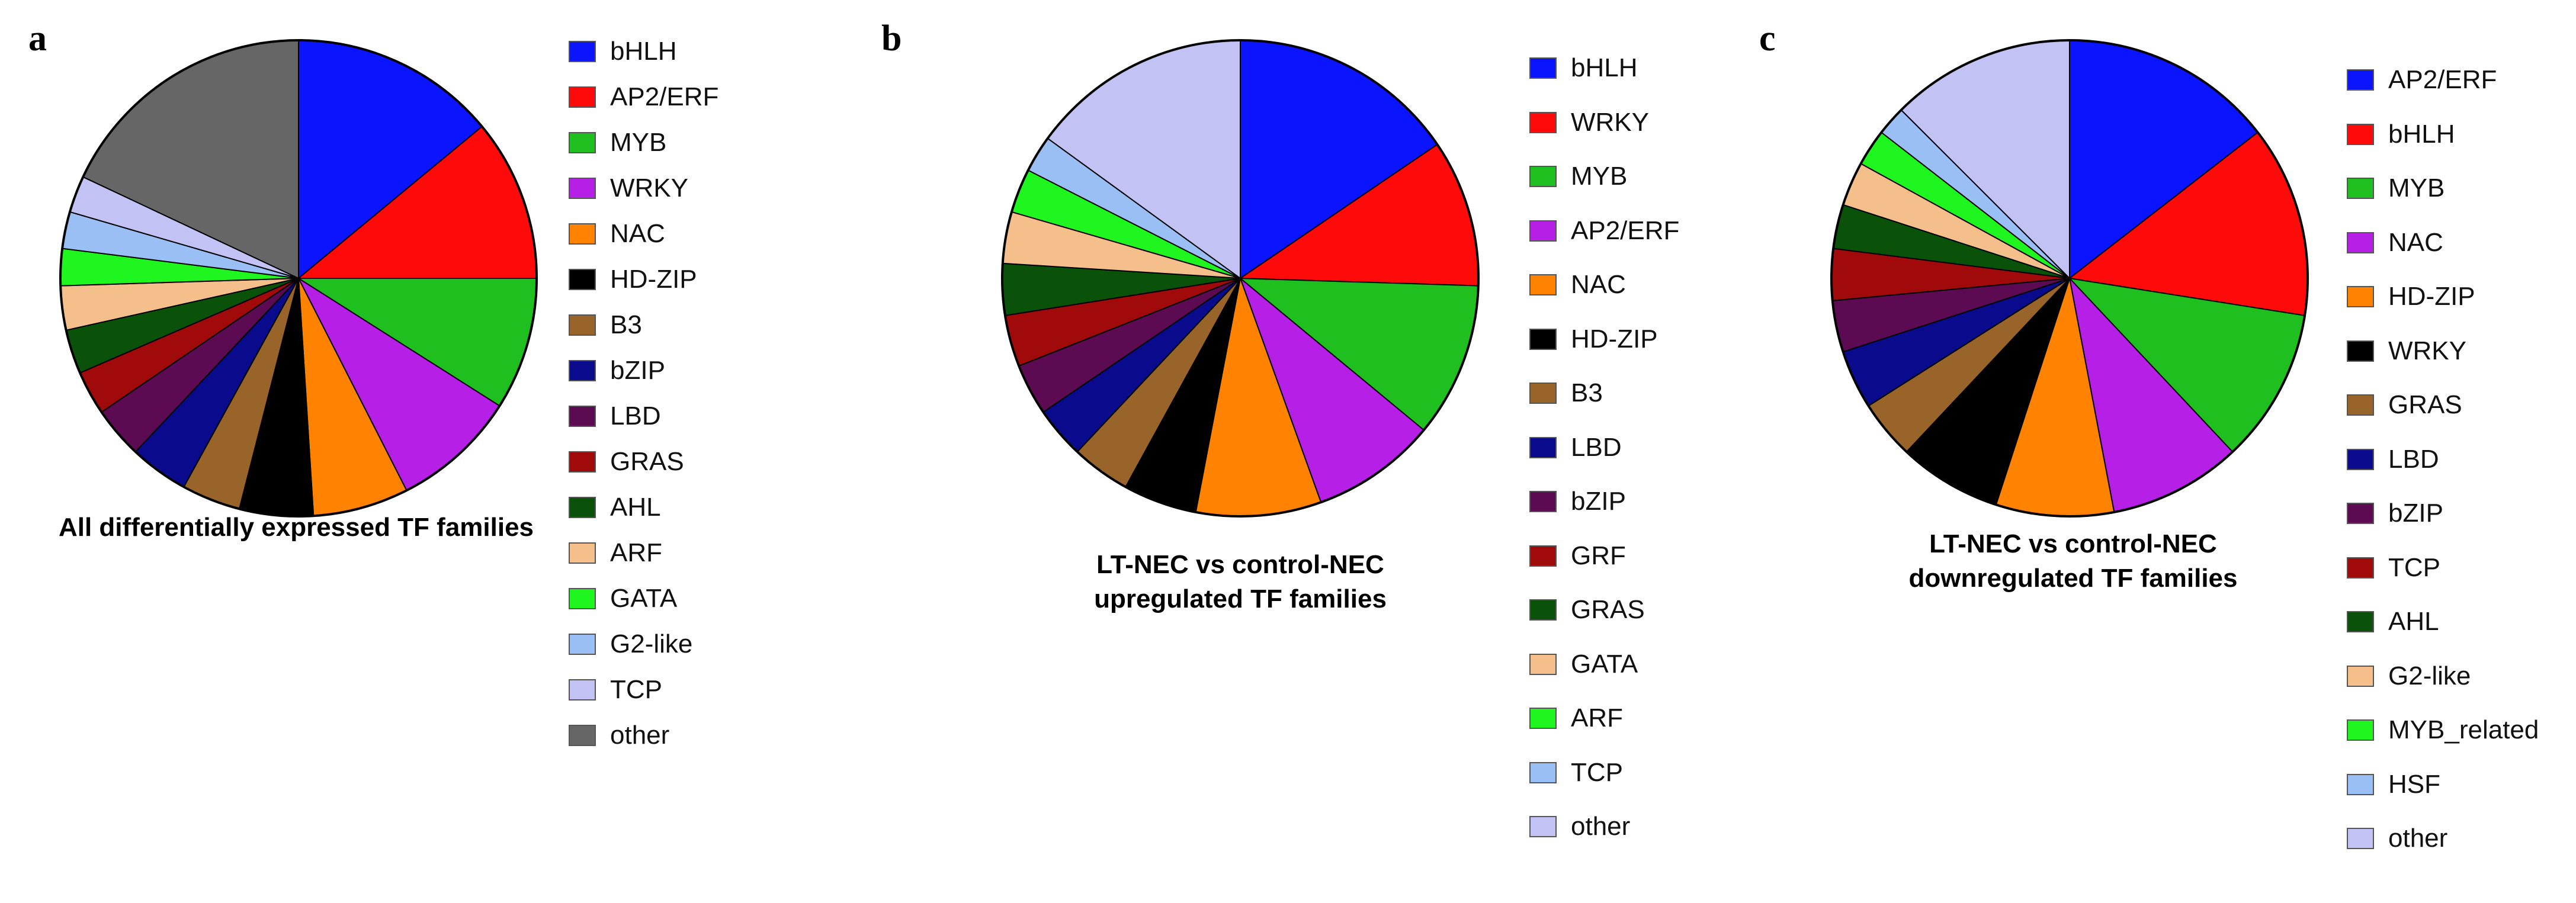  I want to click on legend-item: GRF, so click(1577, 556).